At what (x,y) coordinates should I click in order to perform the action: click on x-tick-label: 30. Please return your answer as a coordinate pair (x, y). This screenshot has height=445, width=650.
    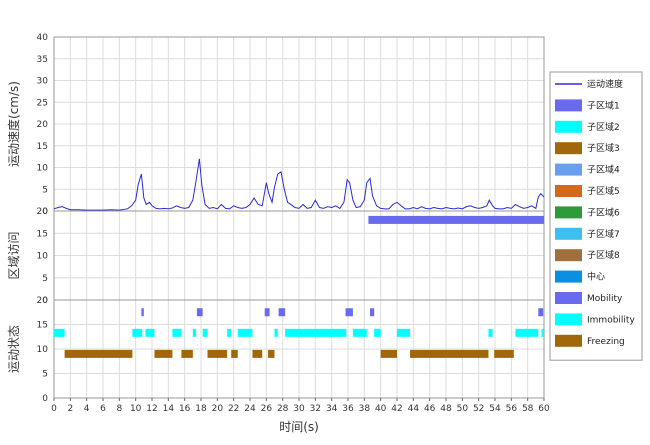
    Looking at the image, I should click on (299, 409).